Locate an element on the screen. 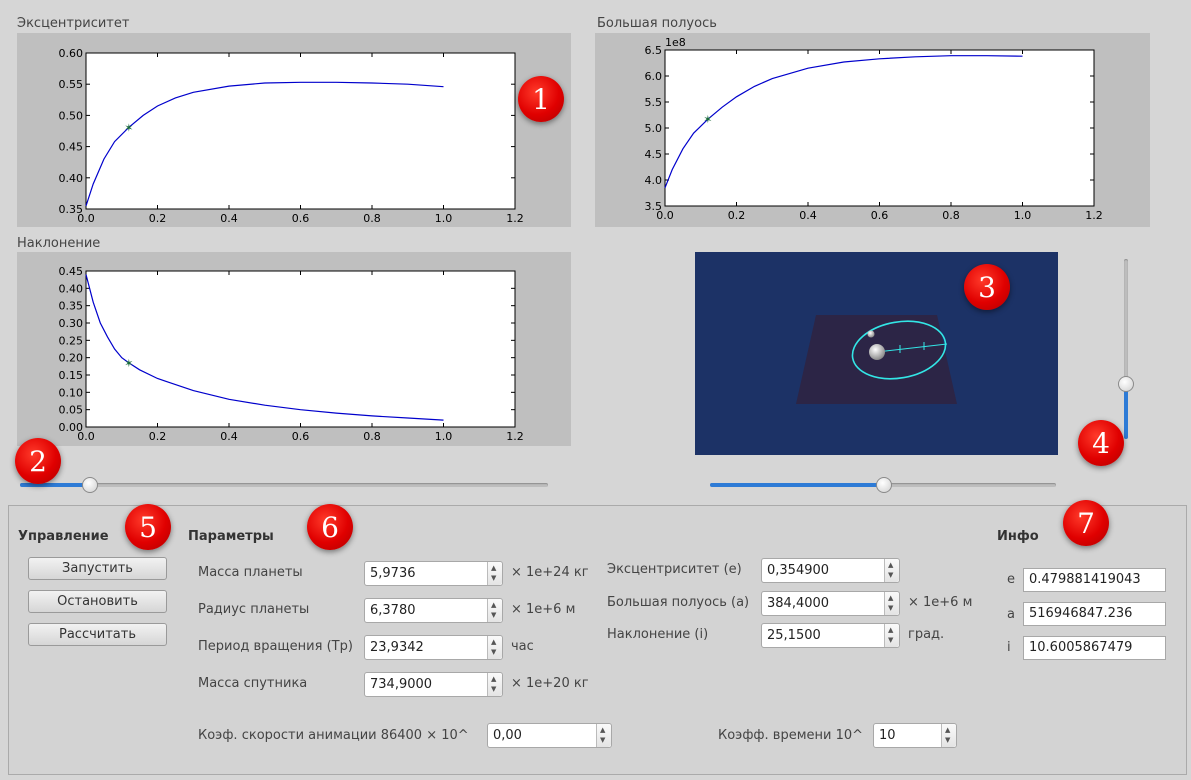 This screenshot has height=780, width=1191. plot-area is located at coordinates (300, 349).